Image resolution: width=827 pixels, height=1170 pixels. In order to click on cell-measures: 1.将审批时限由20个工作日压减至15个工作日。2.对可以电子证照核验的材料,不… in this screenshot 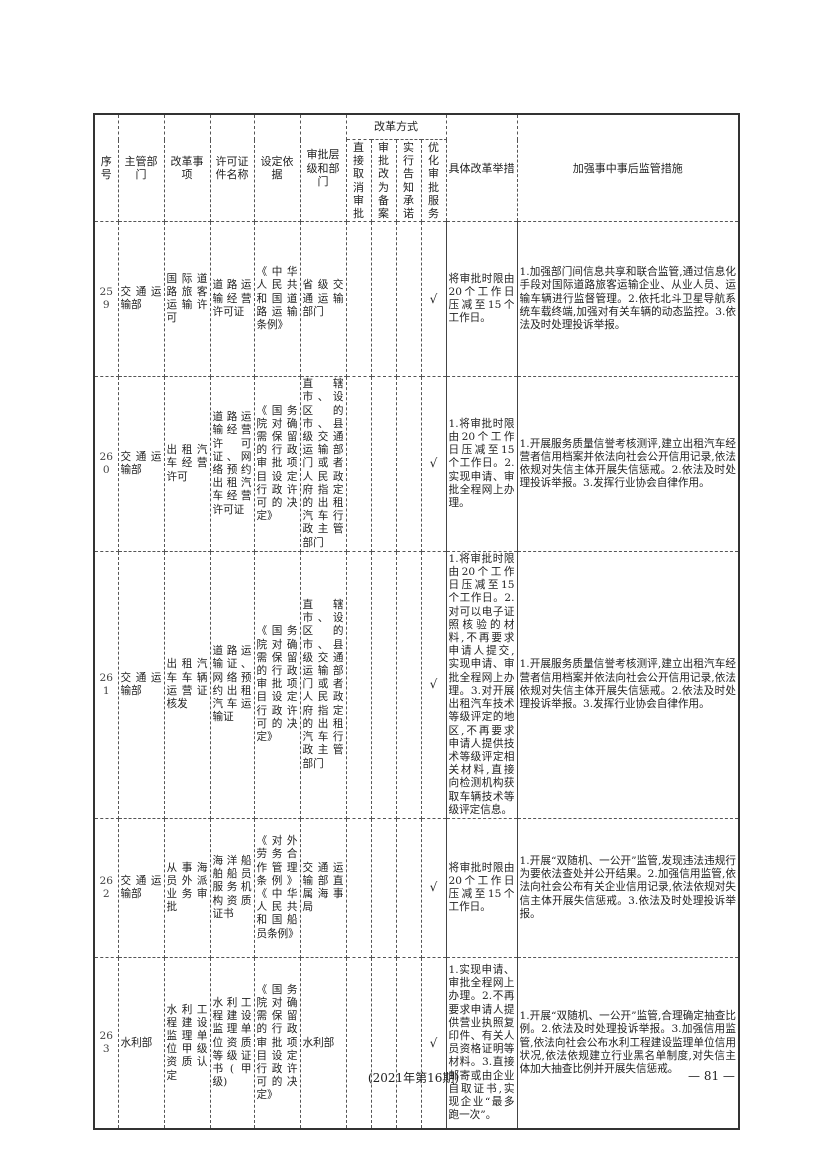, I will do `click(481, 684)`.